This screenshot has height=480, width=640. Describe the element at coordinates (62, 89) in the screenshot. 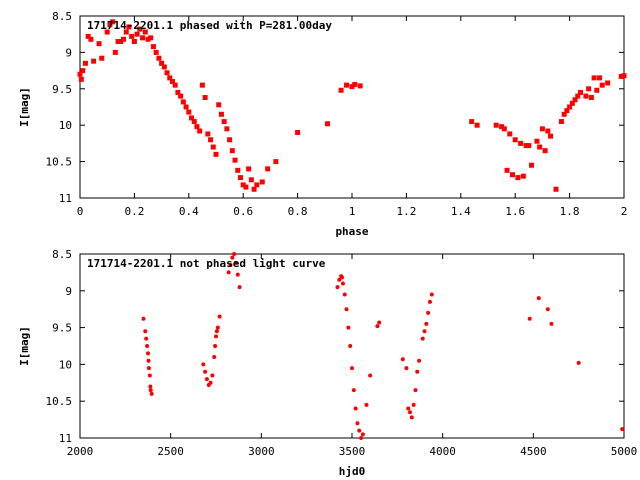

I see `phased-y-tick-label: 9.5` at that location.